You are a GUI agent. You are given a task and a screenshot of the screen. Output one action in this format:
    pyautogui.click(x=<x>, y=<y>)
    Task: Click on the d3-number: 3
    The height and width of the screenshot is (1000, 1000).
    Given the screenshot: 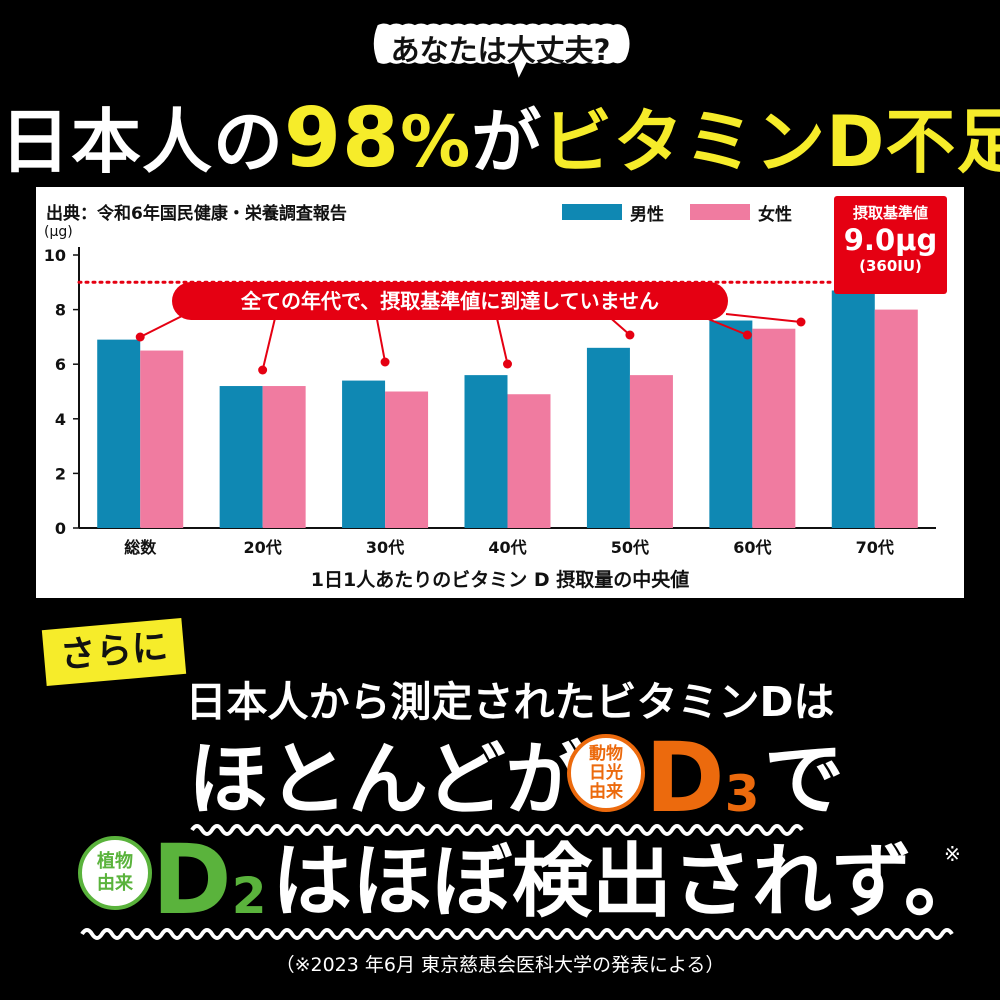 What is the action you would take?
    pyautogui.click(x=742, y=794)
    